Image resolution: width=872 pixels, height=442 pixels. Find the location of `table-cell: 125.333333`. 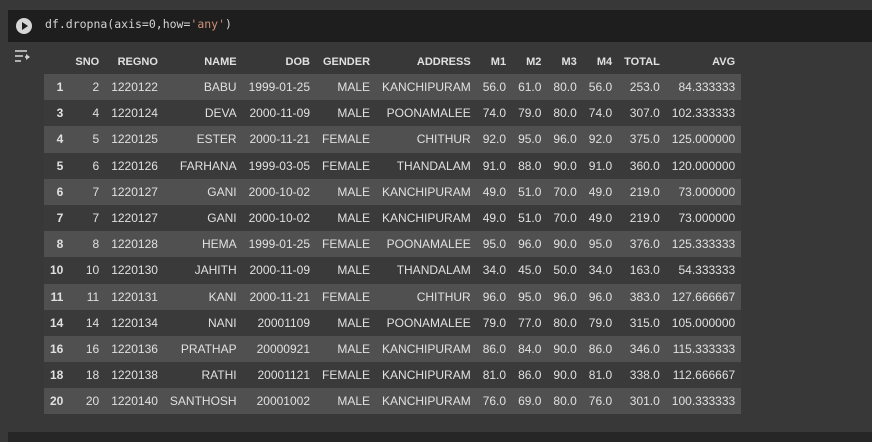

table-cell: 125.333333 is located at coordinates (703, 244).